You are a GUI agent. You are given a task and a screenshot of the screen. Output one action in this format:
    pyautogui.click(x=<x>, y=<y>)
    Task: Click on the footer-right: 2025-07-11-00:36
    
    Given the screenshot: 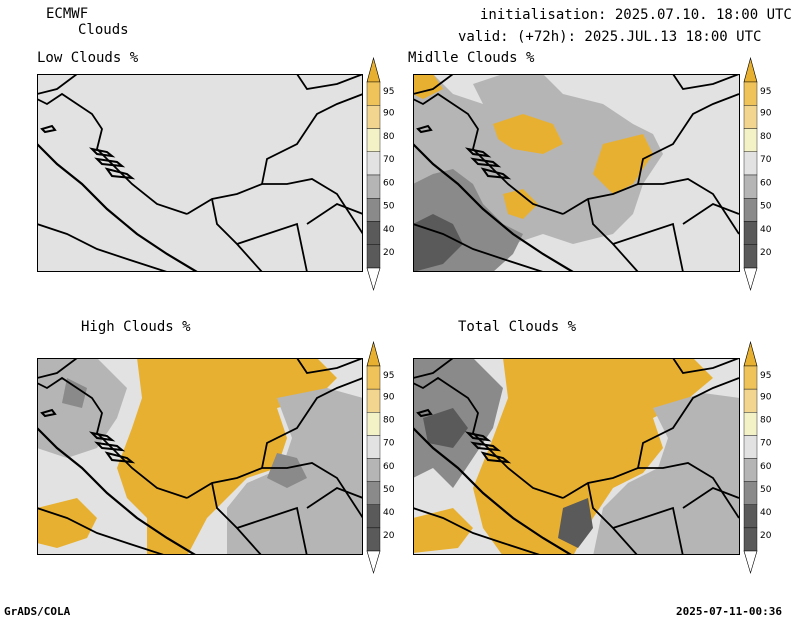 What is the action you would take?
    pyautogui.click(x=729, y=611)
    